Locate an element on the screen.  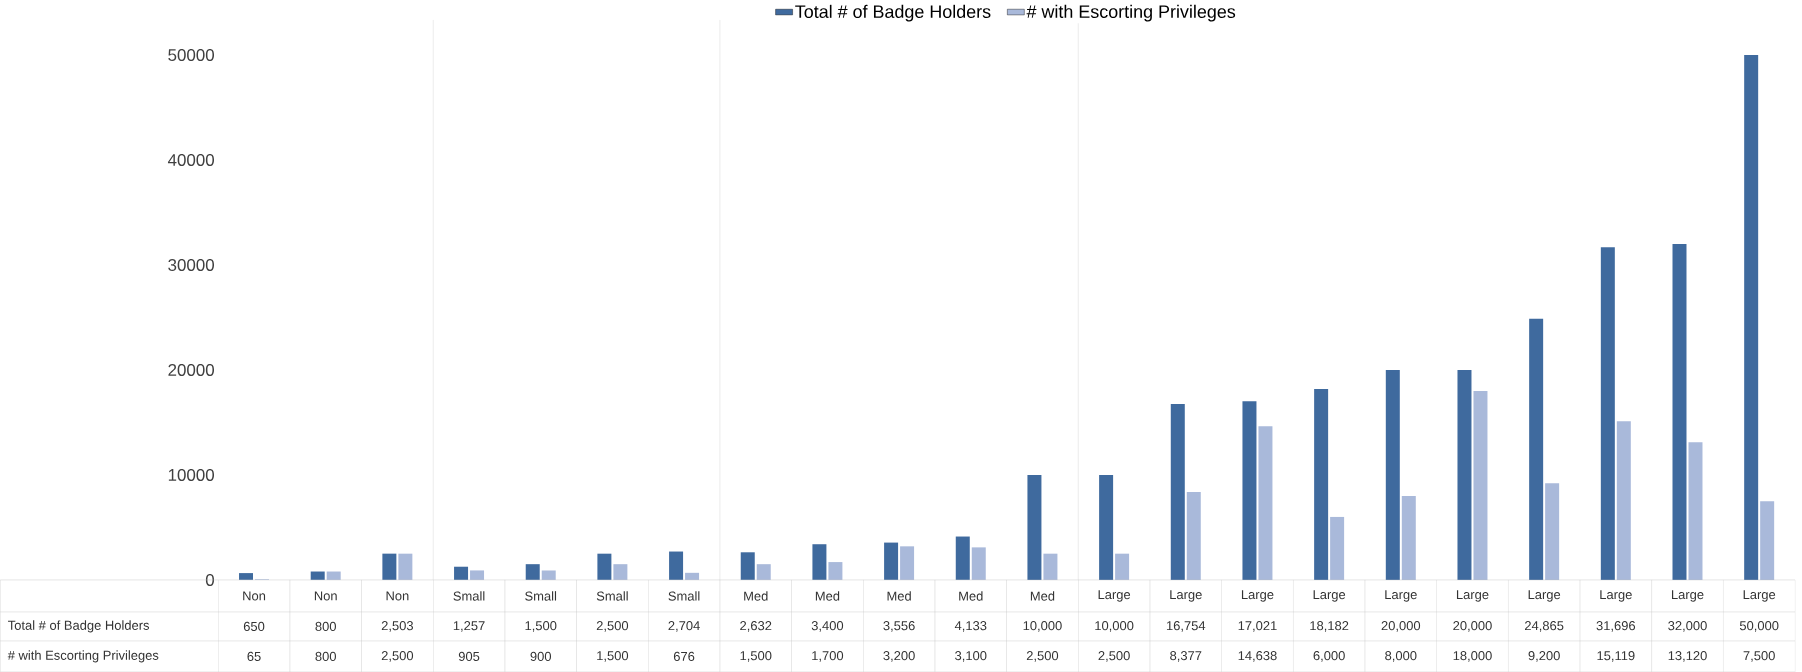
data-label: 65 is located at coordinates (254, 656).